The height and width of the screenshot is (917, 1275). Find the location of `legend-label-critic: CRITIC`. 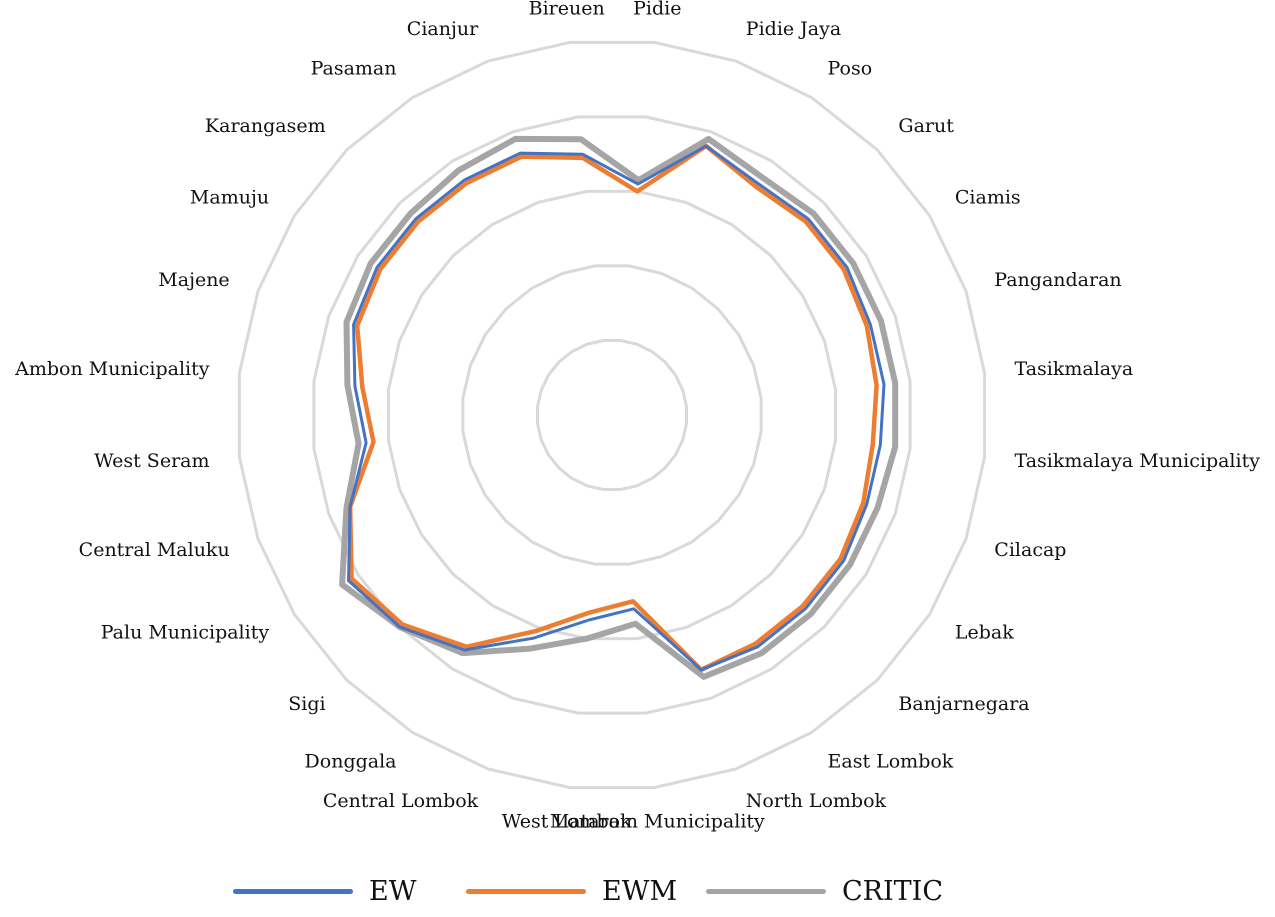

legend-label-critic: CRITIC is located at coordinates (892, 891).